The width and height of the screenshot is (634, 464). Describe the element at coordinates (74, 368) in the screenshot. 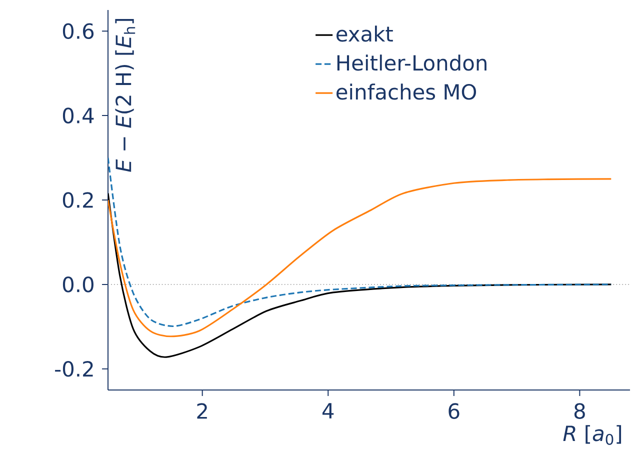

I see `y-tick-label: -0.2` at that location.